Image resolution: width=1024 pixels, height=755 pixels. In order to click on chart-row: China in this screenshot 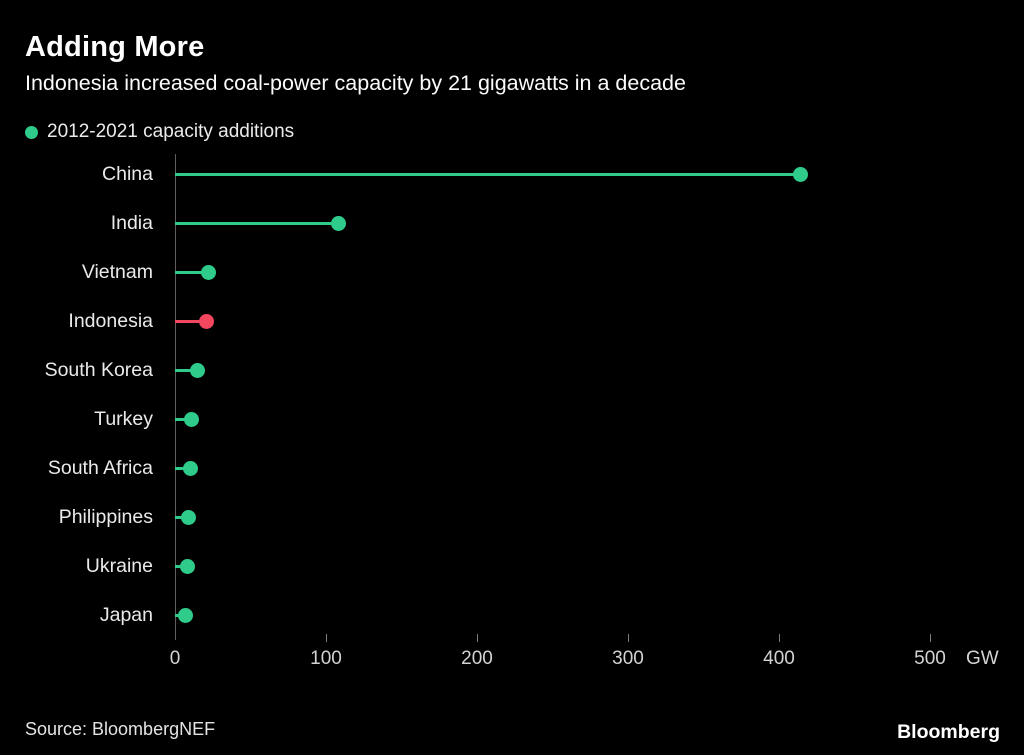, I will do `click(512, 174)`.